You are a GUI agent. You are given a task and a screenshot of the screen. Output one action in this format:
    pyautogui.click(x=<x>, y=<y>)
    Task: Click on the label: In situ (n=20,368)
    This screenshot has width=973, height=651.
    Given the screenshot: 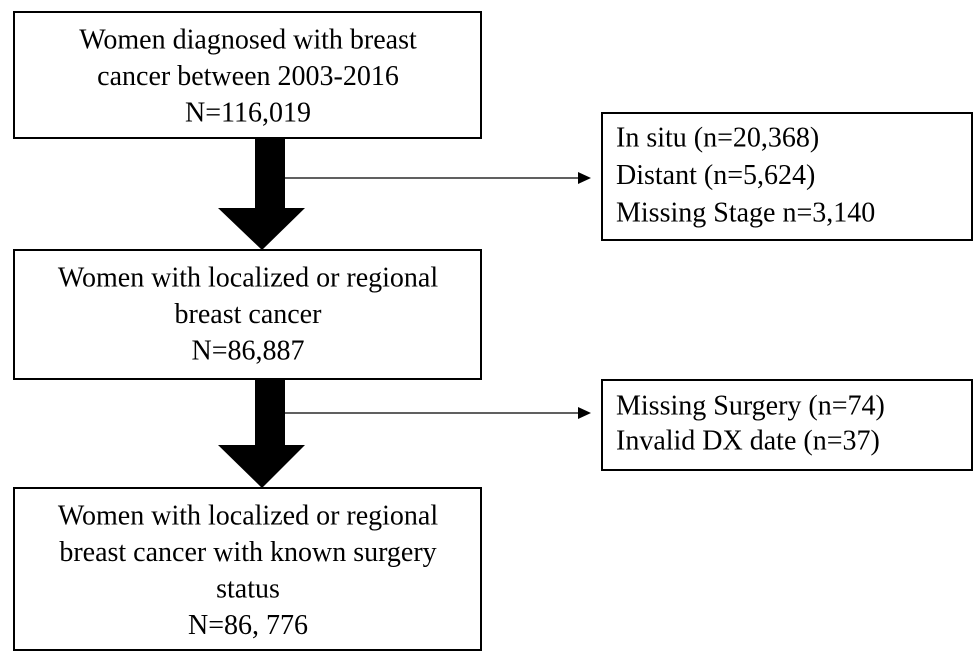 What is the action you would take?
    pyautogui.click(x=717, y=137)
    